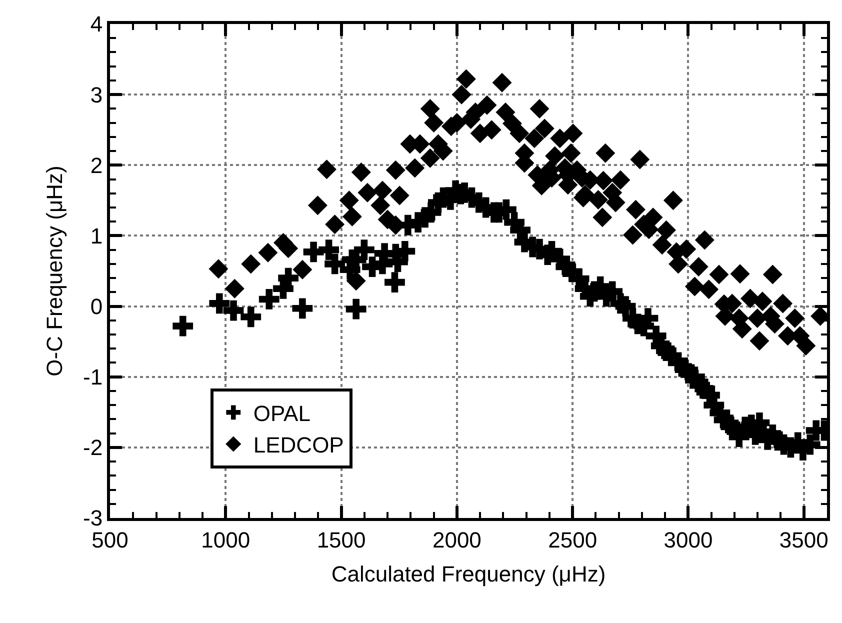 This screenshot has height=623, width=842. What do you see at coordinates (225, 539) in the screenshot?
I see `x-tick-label: 1000` at bounding box center [225, 539].